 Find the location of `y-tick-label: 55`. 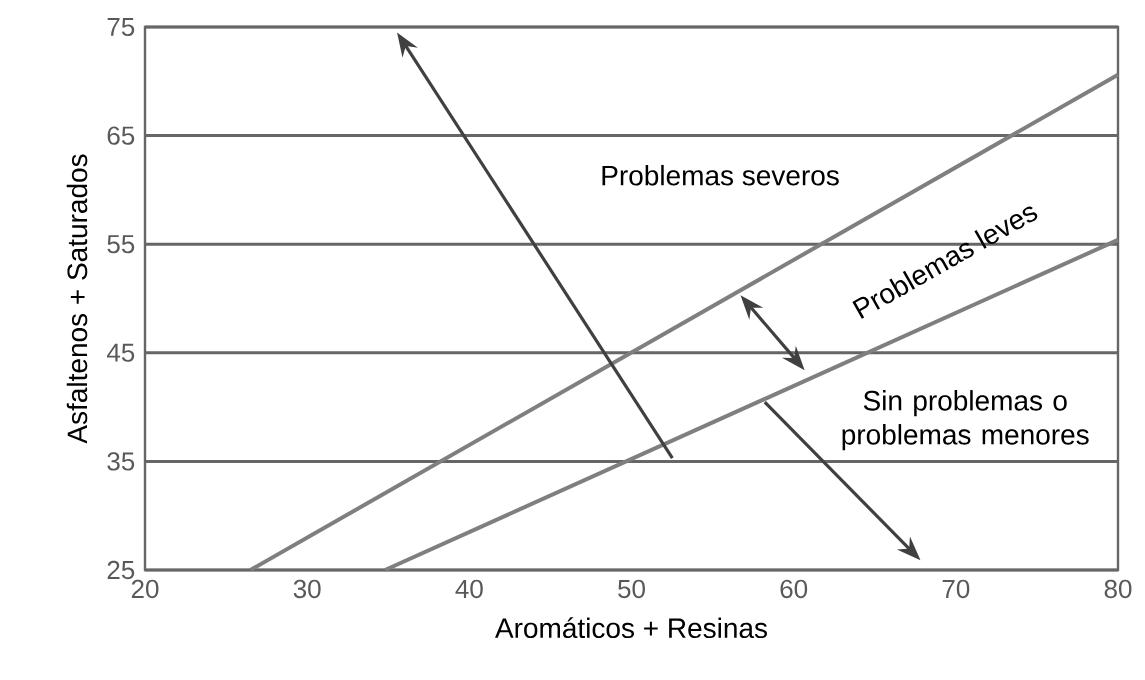

y-tick-label: 55 is located at coordinates (121, 244).